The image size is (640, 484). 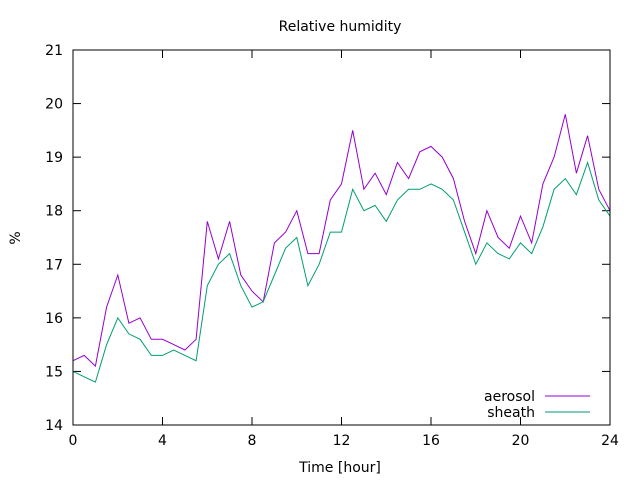 What do you see at coordinates (511, 413) in the screenshot?
I see `legend-label-sheath: sheath` at bounding box center [511, 413].